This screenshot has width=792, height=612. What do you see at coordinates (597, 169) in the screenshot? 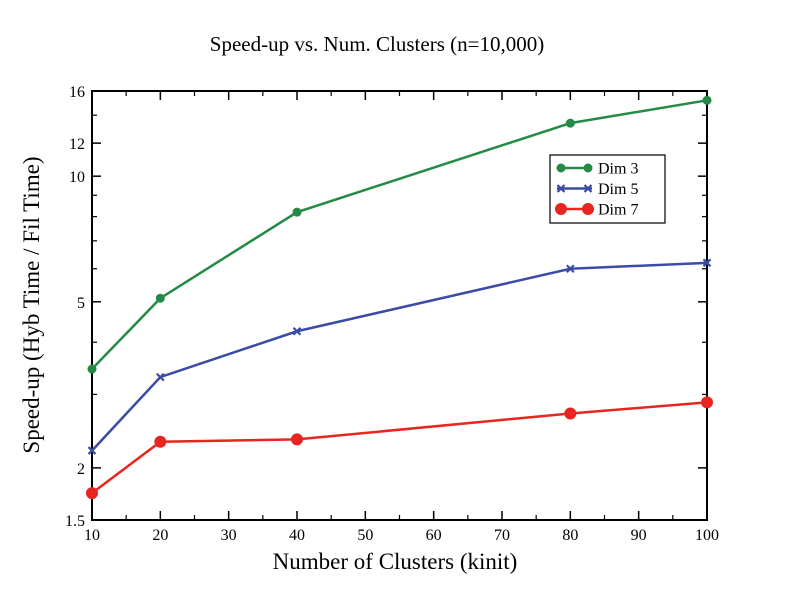
I see `legend-item: Dim 3` at bounding box center [597, 169].